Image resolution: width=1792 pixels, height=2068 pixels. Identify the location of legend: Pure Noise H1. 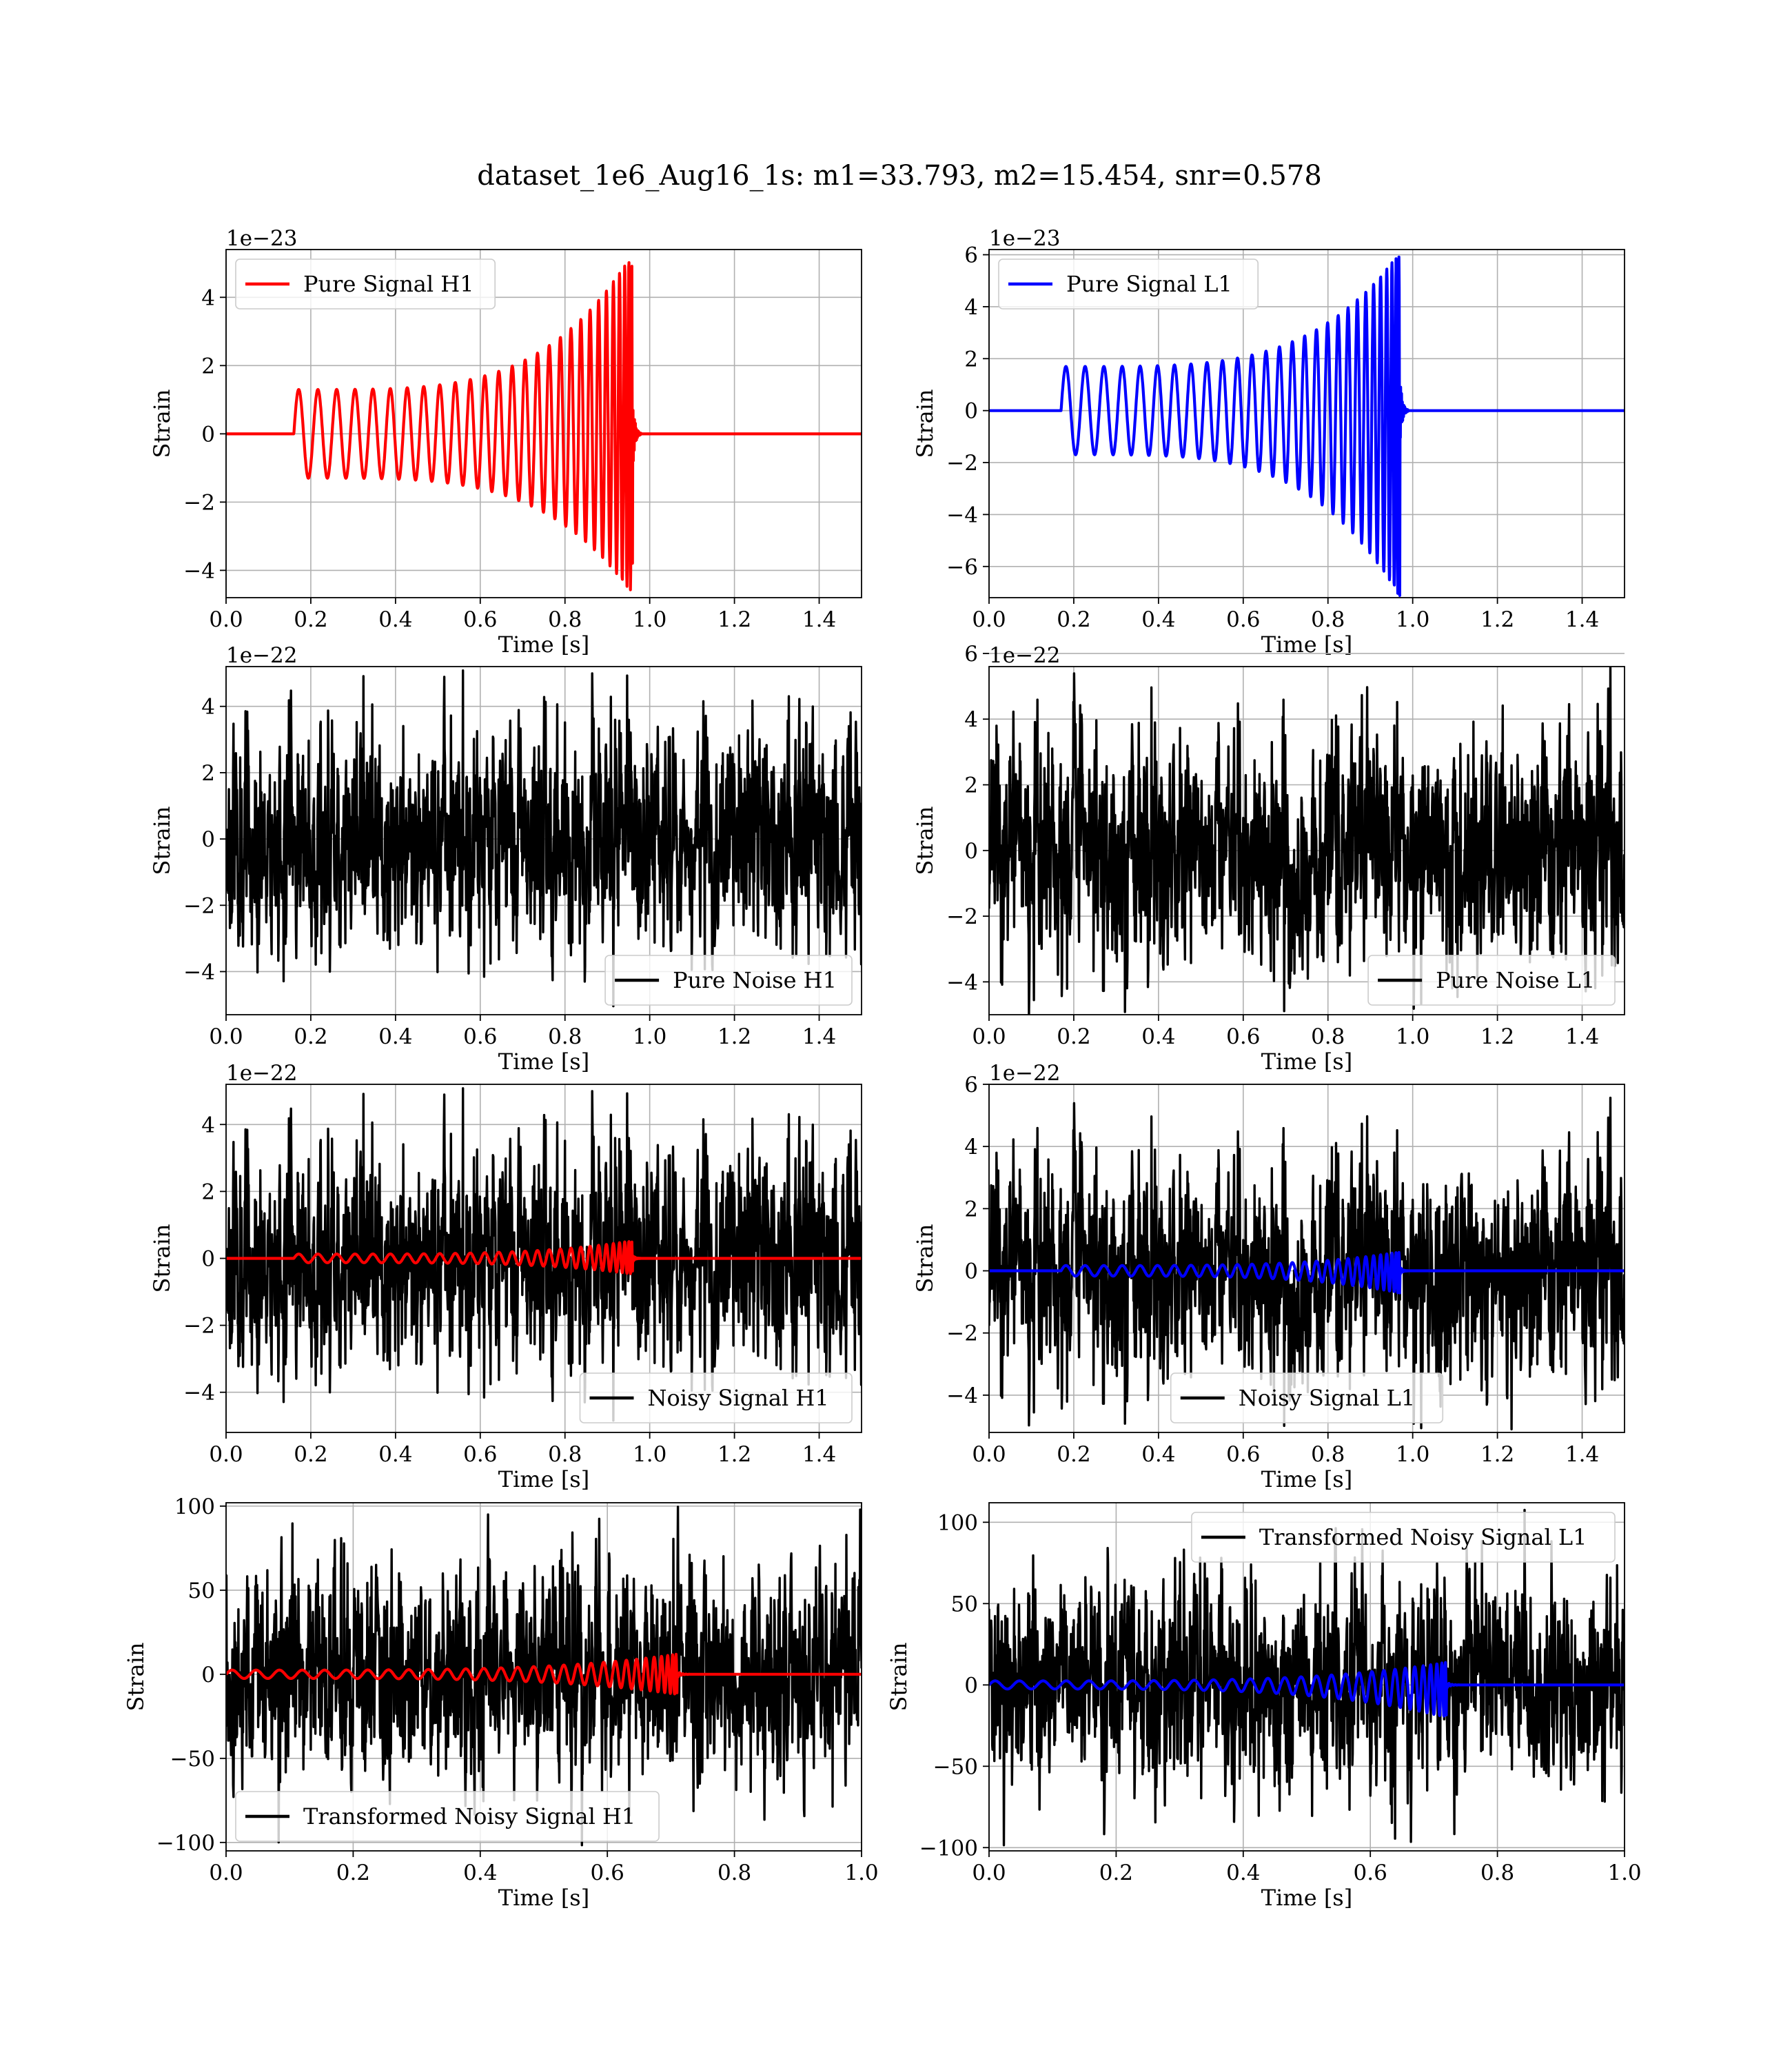
(729, 980).